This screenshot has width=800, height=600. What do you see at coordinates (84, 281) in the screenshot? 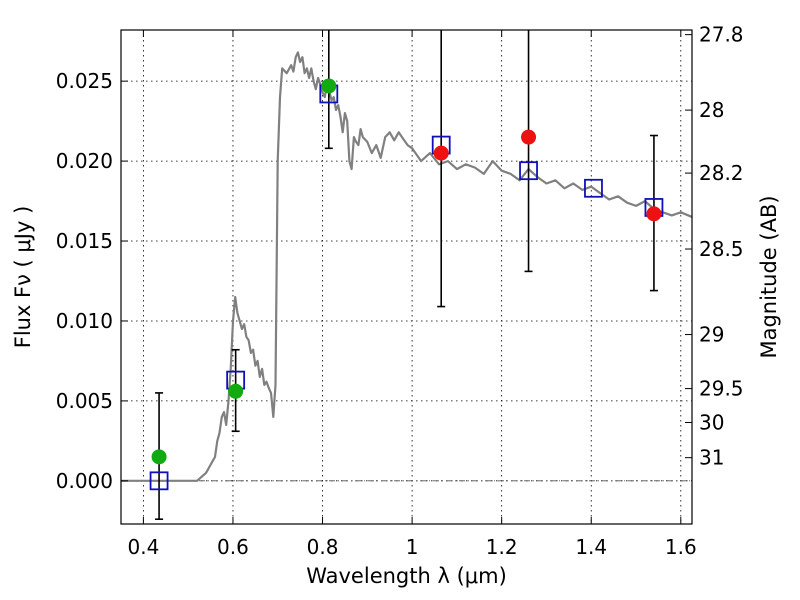
I see `y-tick-labels: 0.000 0.005 0.010 0.015 0.020 0.025` at bounding box center [84, 281].